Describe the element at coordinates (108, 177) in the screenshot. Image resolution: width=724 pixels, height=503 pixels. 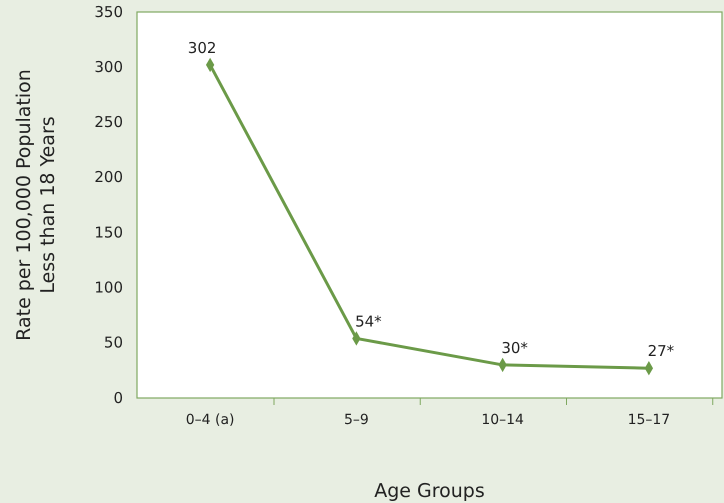
I see `y-tick-label: 200` at that location.